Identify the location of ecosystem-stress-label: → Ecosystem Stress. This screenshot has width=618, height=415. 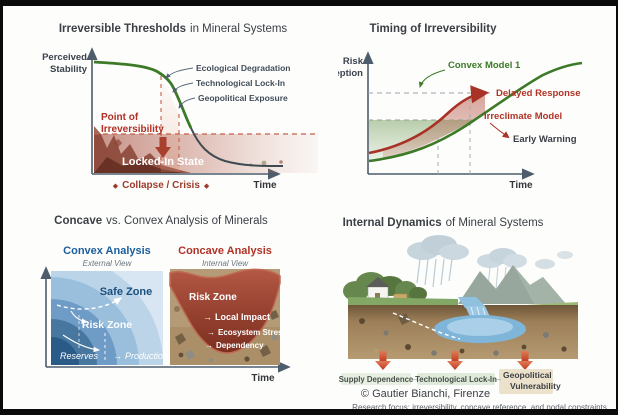
(247, 332).